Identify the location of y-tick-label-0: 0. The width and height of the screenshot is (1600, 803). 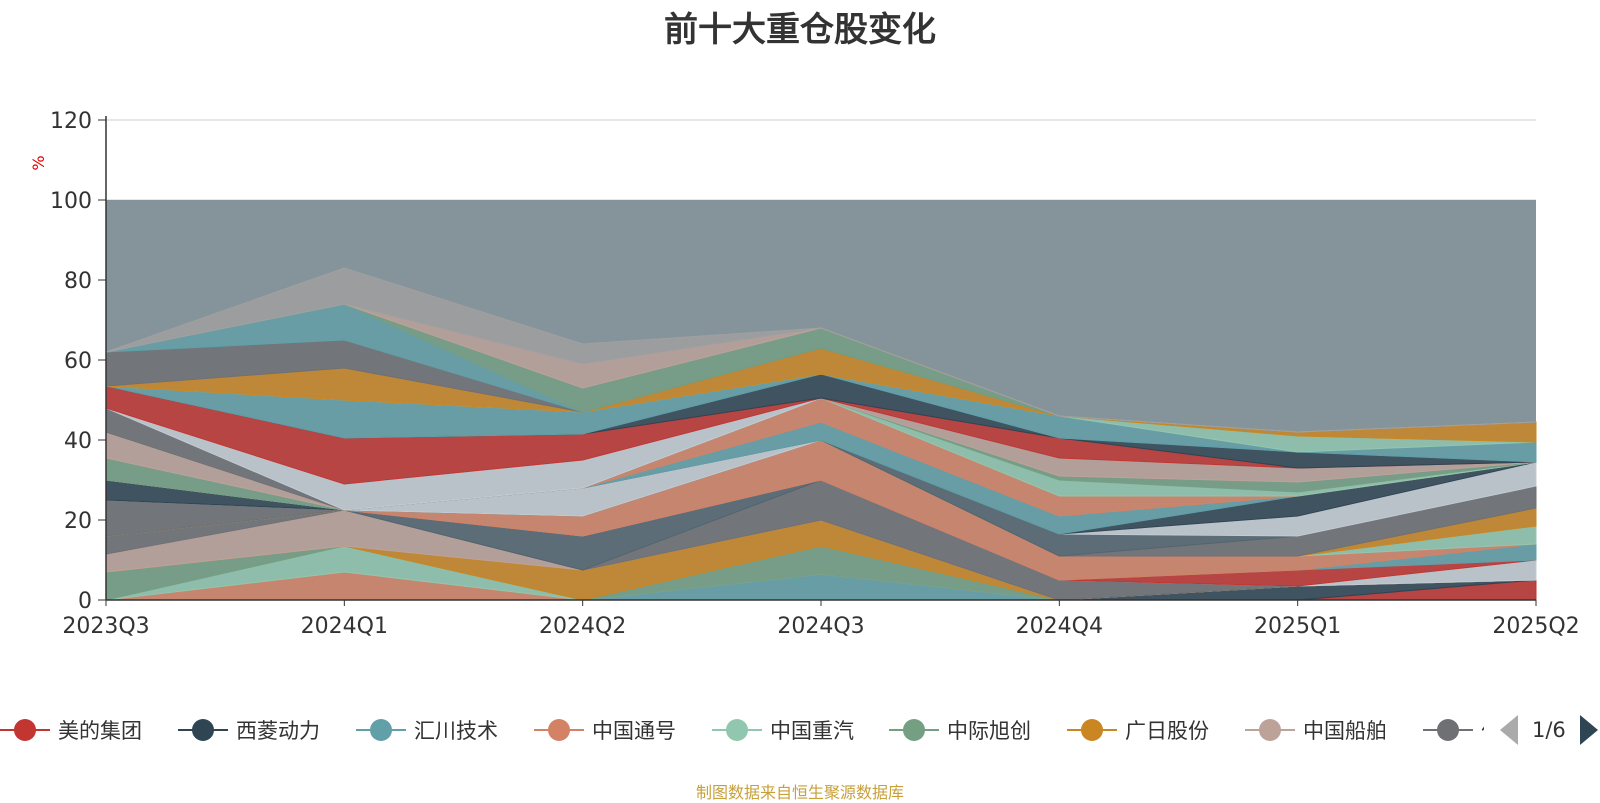
(85, 601).